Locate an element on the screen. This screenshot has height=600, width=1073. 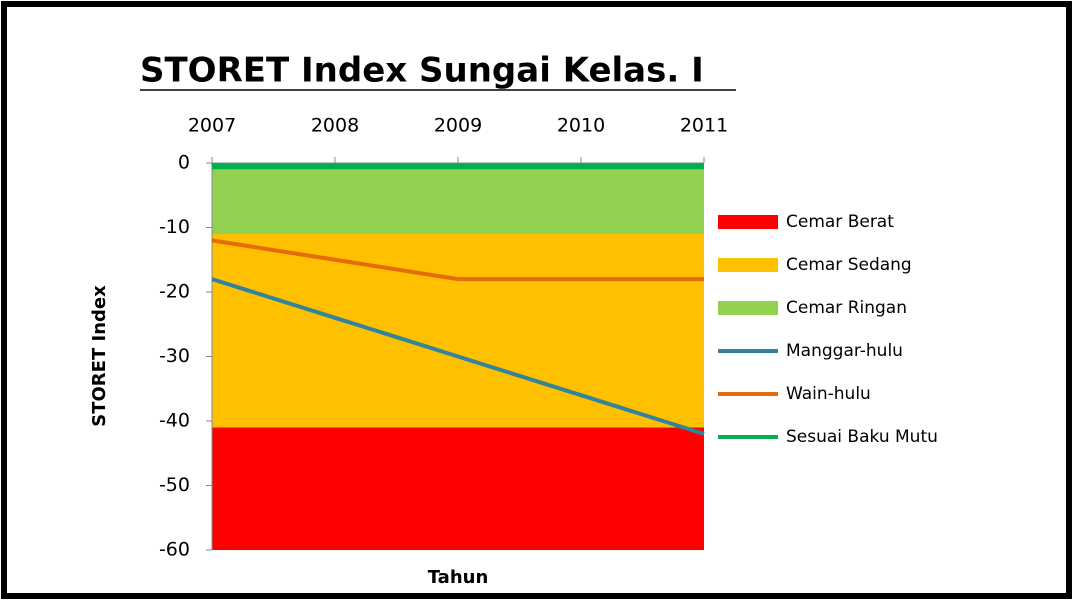
x-tick-label: 2010 is located at coordinates (581, 126).